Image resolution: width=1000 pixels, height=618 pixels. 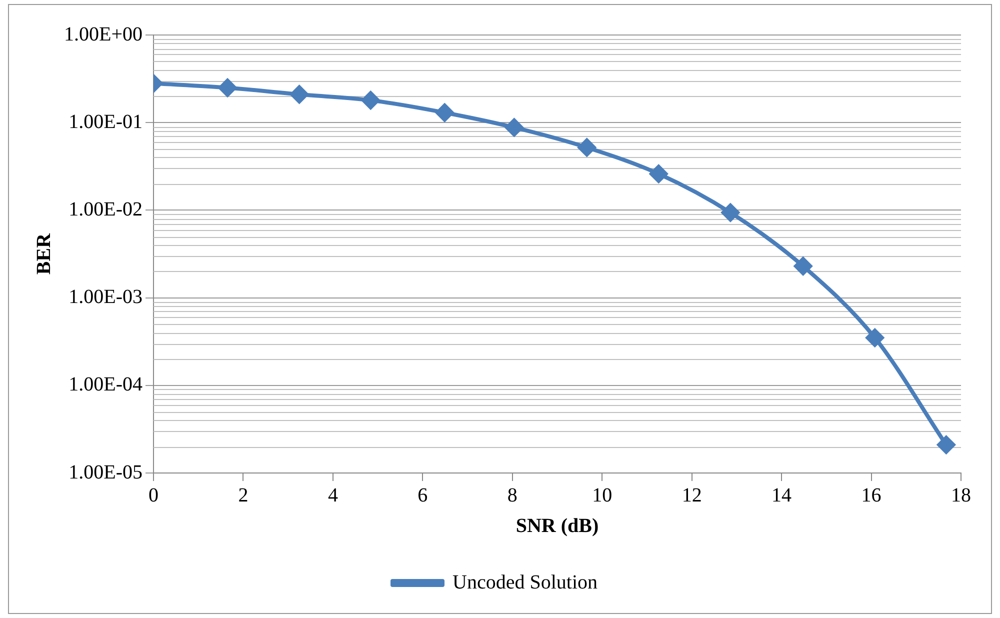 What do you see at coordinates (871, 495) in the screenshot?
I see `x-tick-label: 16` at bounding box center [871, 495].